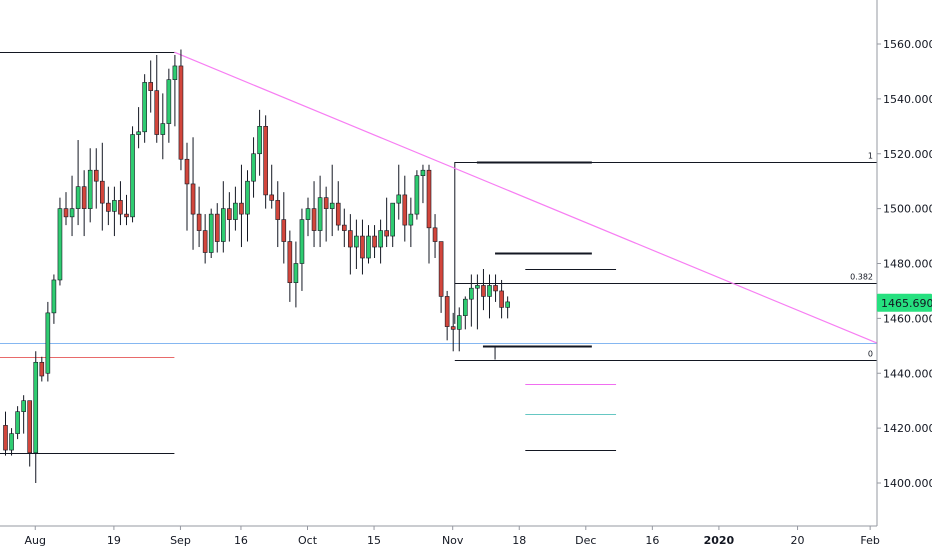 This screenshot has height=550, width=932. Describe the element at coordinates (907, 483) in the screenshot. I see `y-tick-label: 1400.0000` at that location.